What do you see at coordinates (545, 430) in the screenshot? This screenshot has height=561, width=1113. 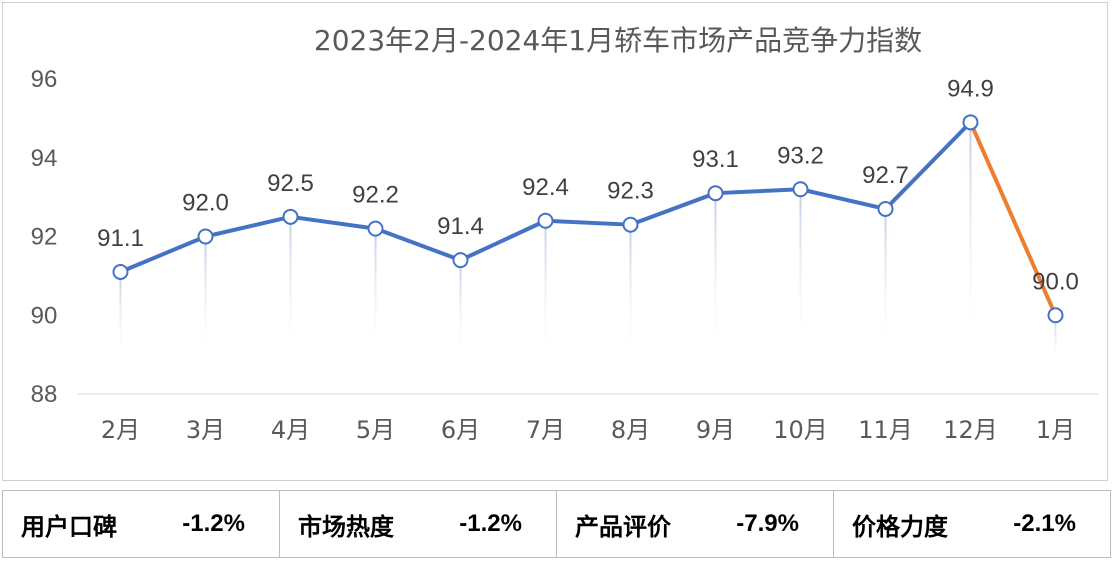 I see `x-tick-label: 7月` at bounding box center [545, 430].